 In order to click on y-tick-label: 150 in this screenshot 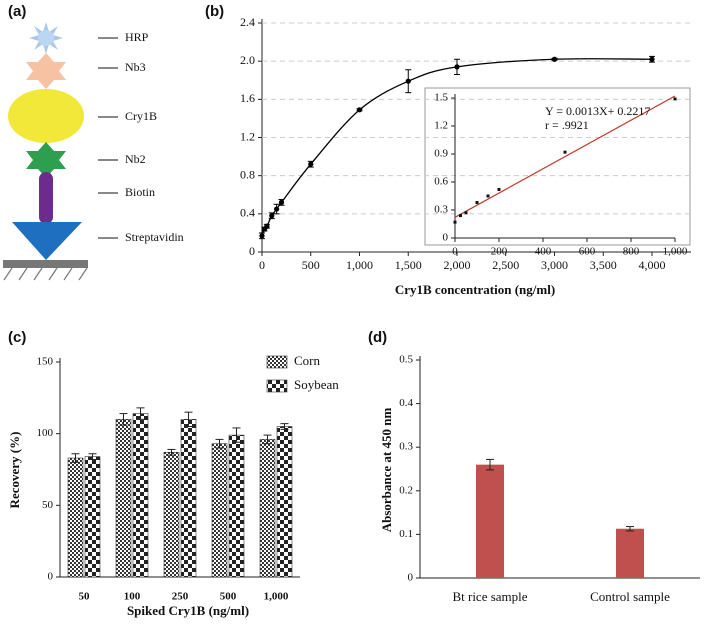, I will do `click(45, 362)`.